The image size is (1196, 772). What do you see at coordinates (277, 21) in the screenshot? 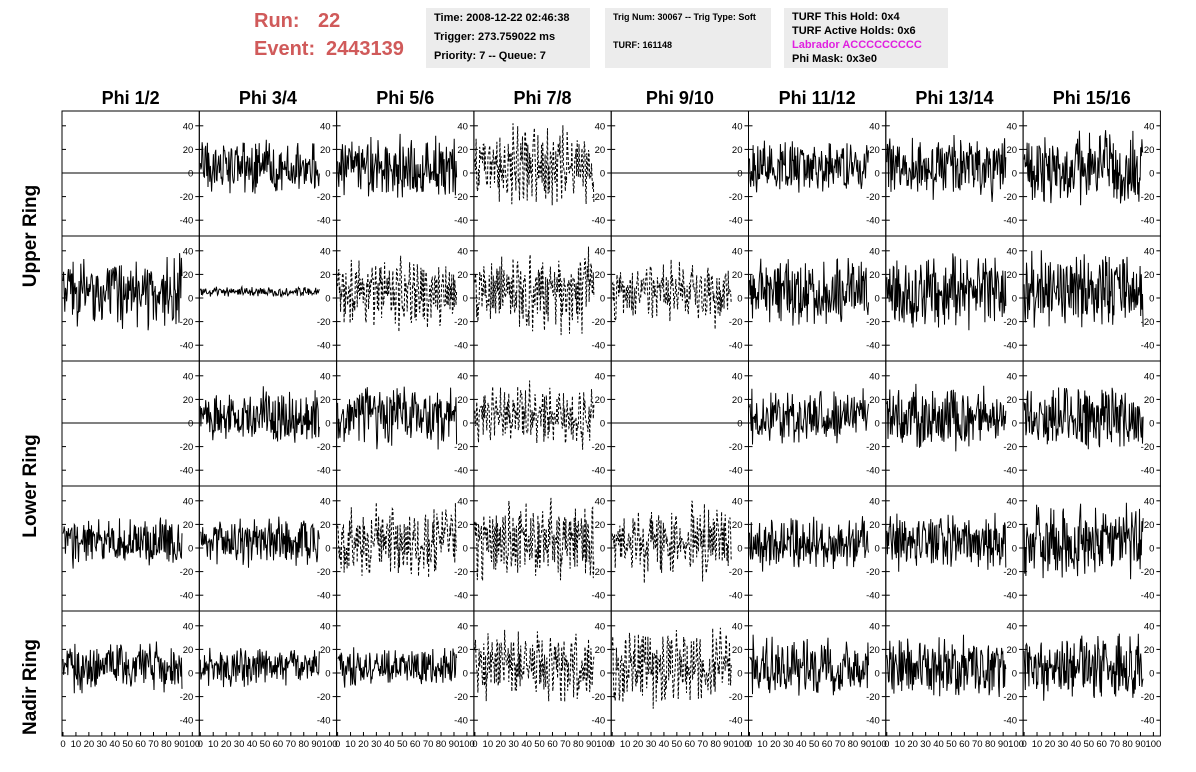
I see `run-label: Run:` at bounding box center [277, 21].